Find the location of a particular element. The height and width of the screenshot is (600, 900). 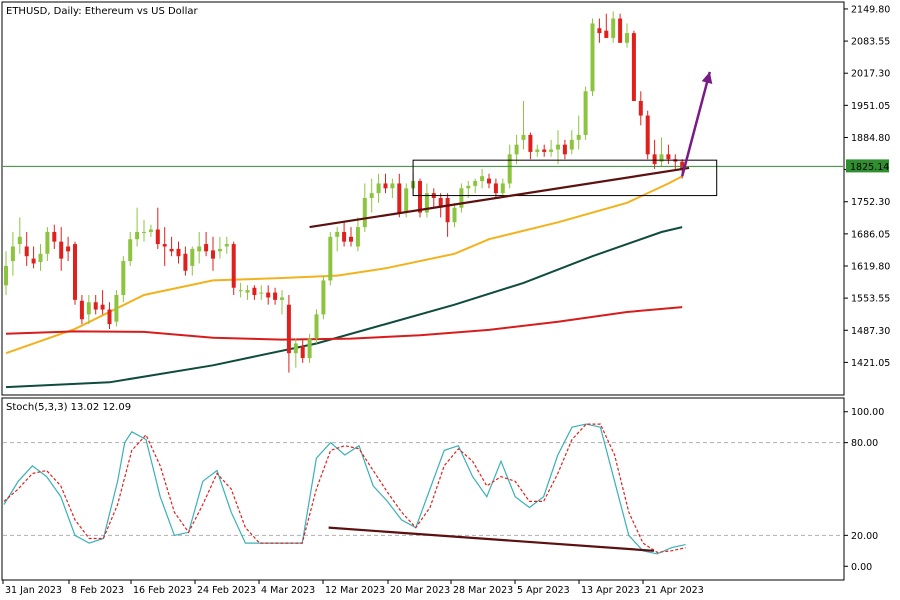

arrow-shaft is located at coordinates (696, 124).